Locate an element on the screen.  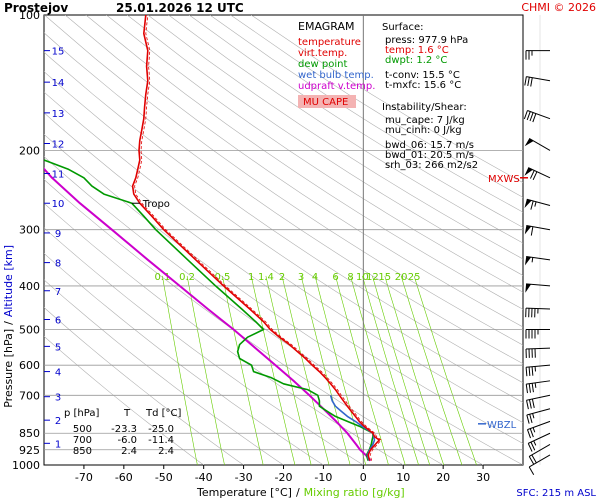
x-axis-title: Temperature [°C] / Mixing ratio [g/kg] is located at coordinates (300, 492).